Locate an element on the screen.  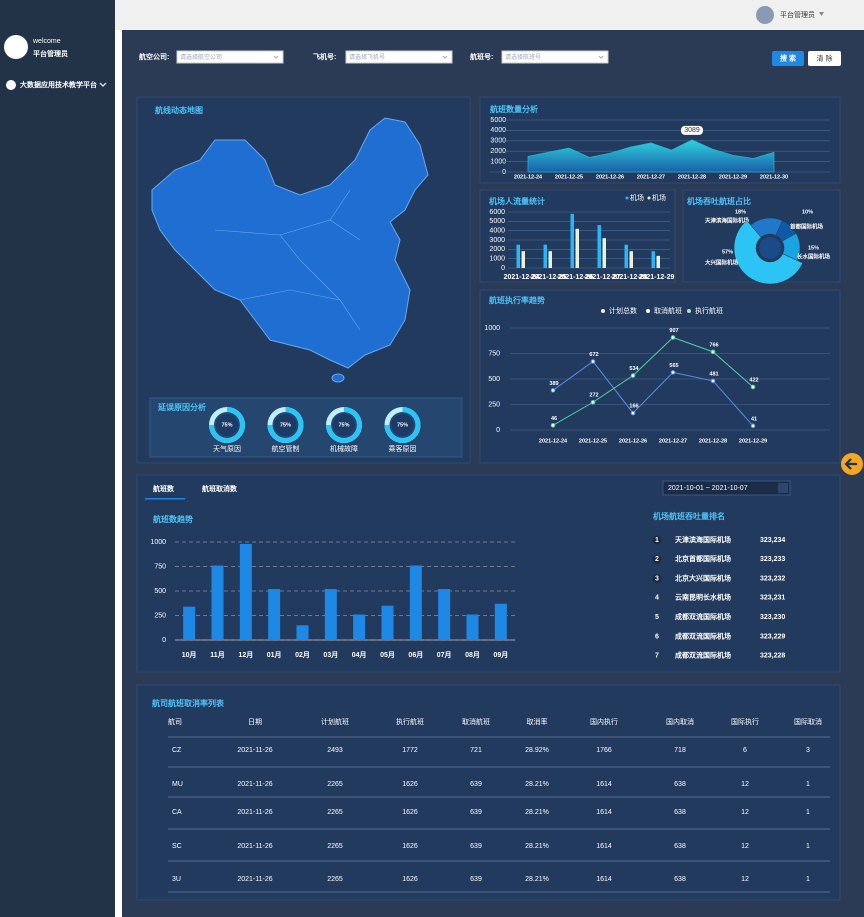
x-tick-label: 2021-12-24 is located at coordinates (553, 441).